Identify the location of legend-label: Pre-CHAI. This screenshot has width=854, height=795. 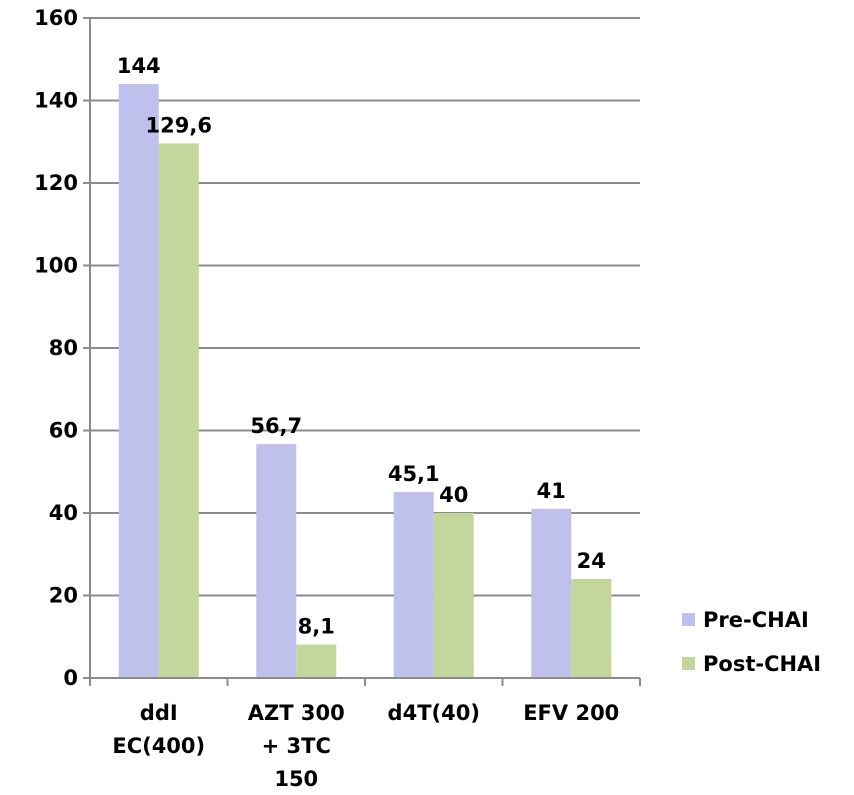
(756, 620).